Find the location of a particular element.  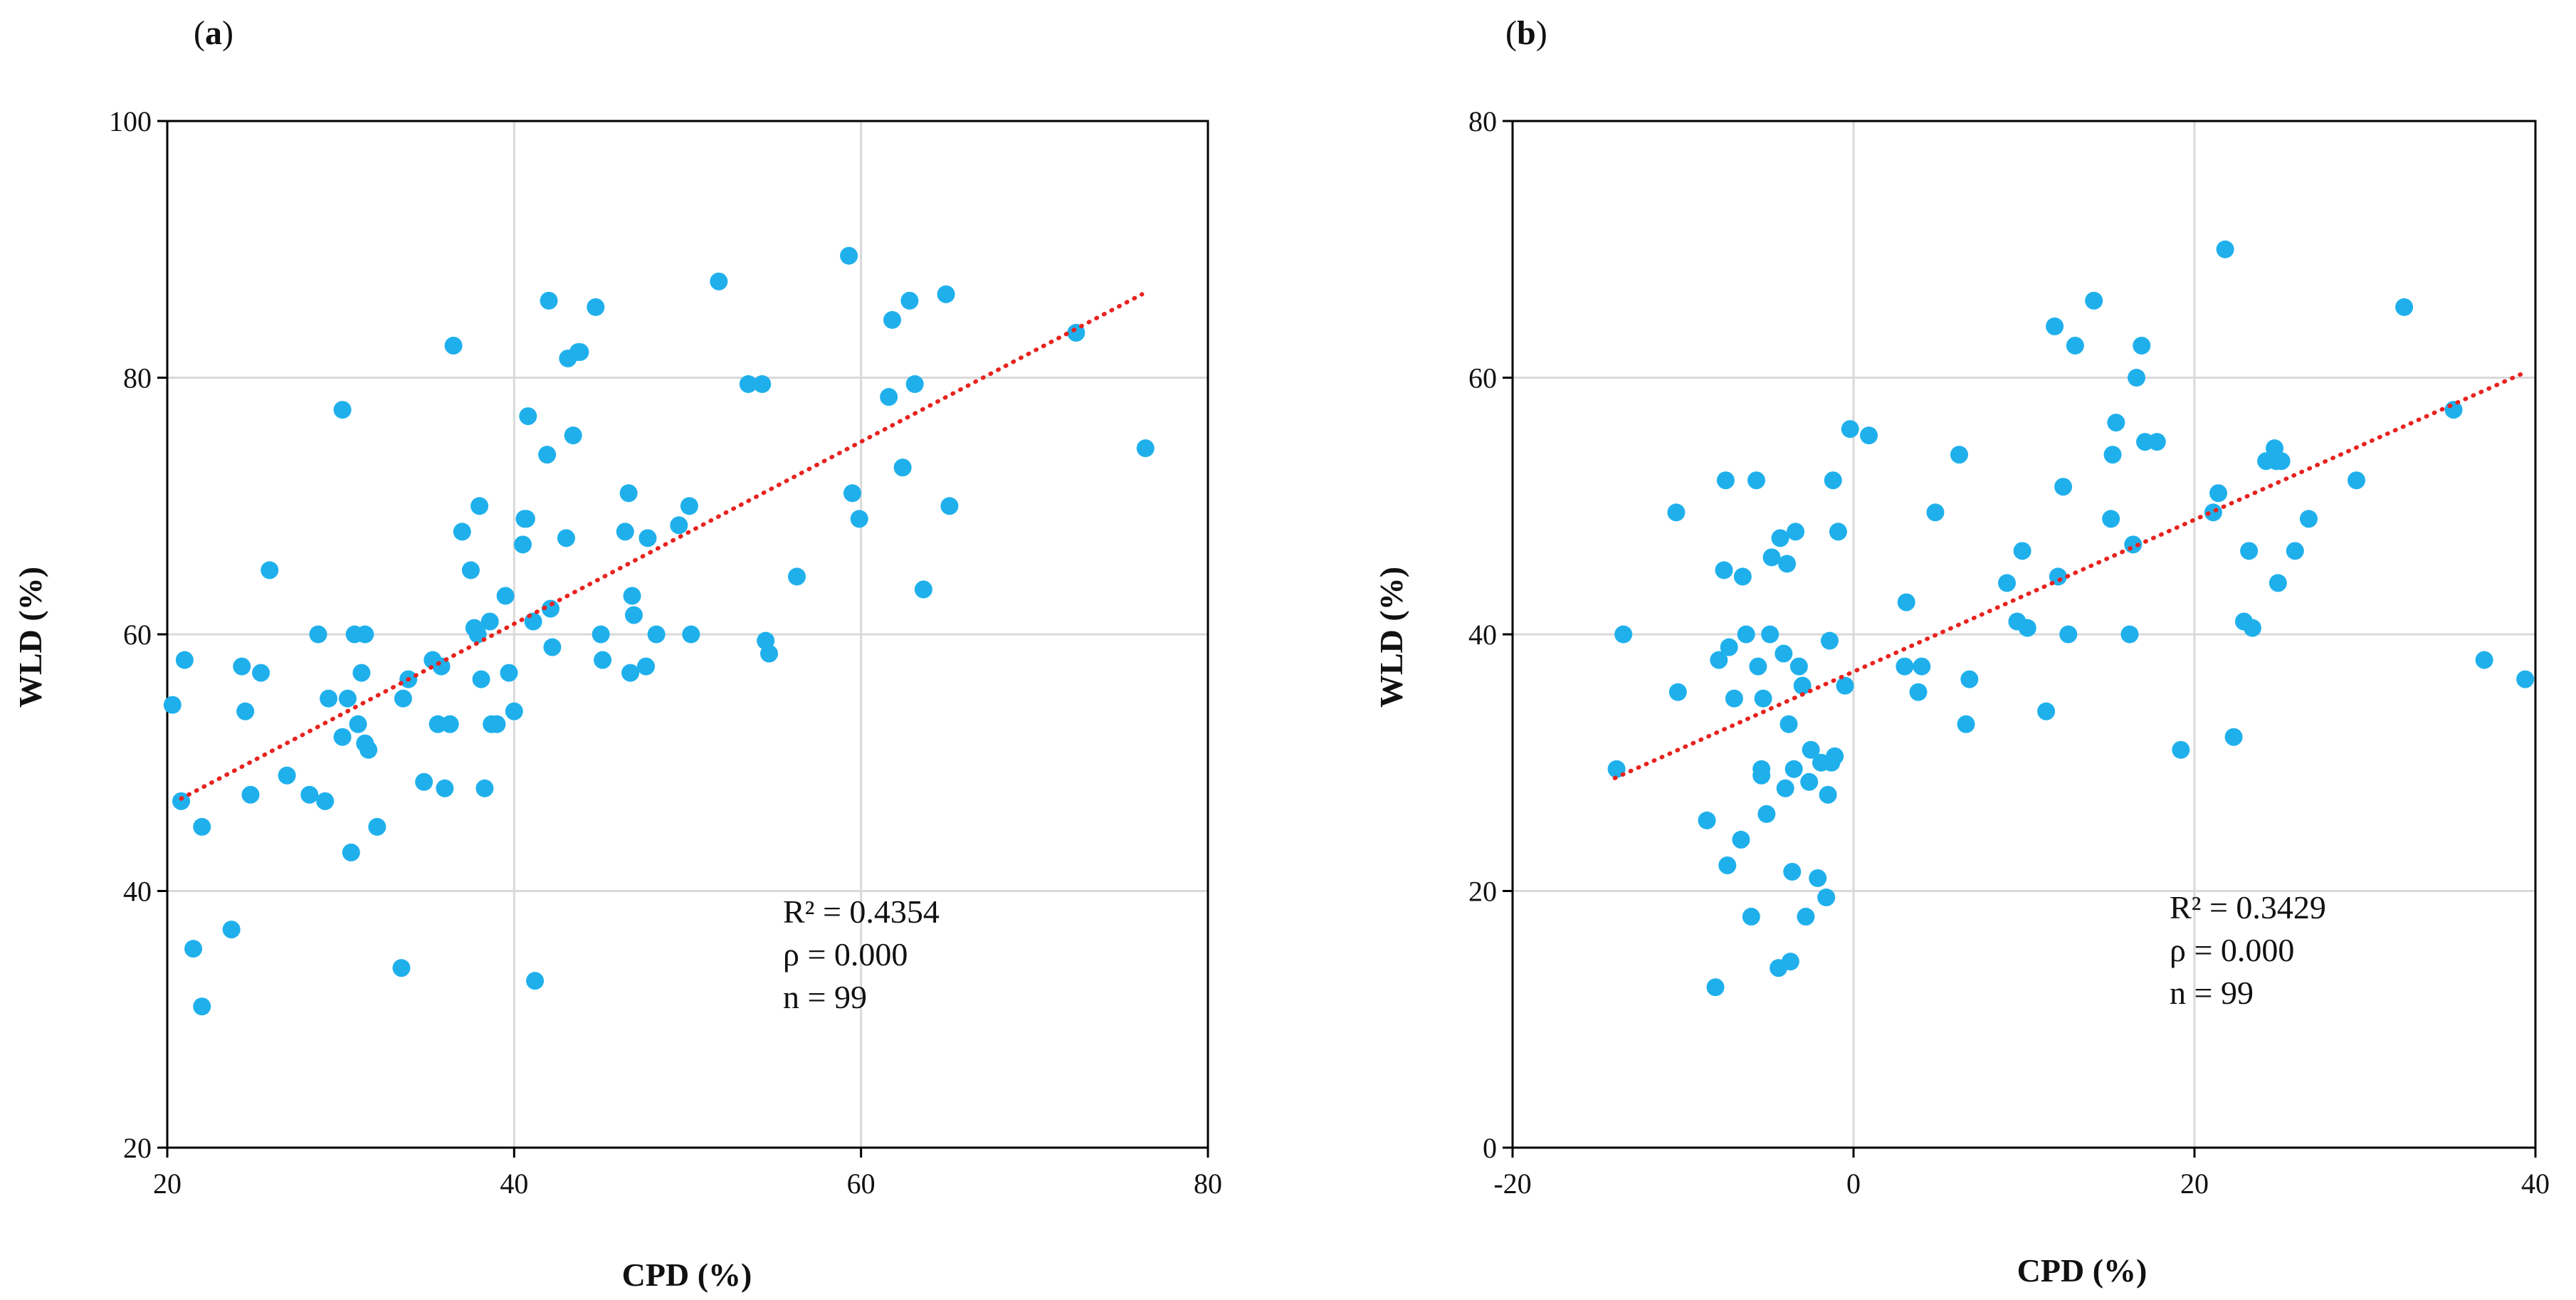

panel-b-y-tick-label: 40 is located at coordinates (1483, 635).